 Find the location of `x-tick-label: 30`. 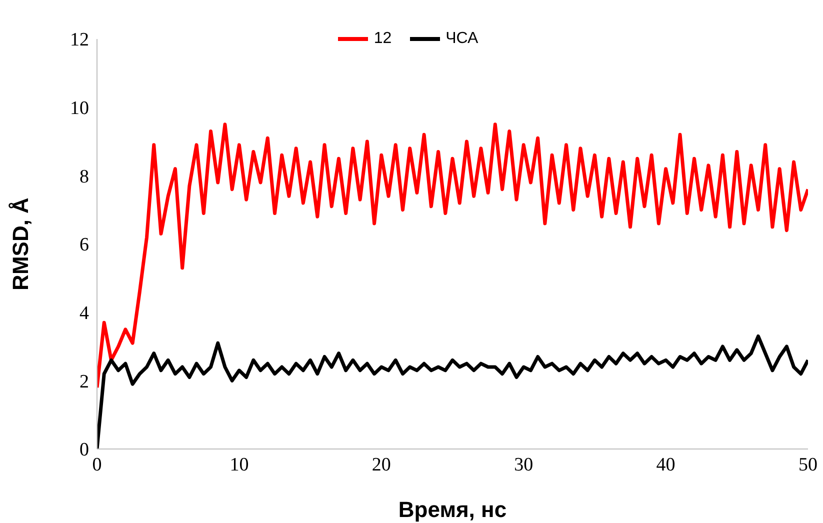

x-tick-label: 30 is located at coordinates (524, 465).